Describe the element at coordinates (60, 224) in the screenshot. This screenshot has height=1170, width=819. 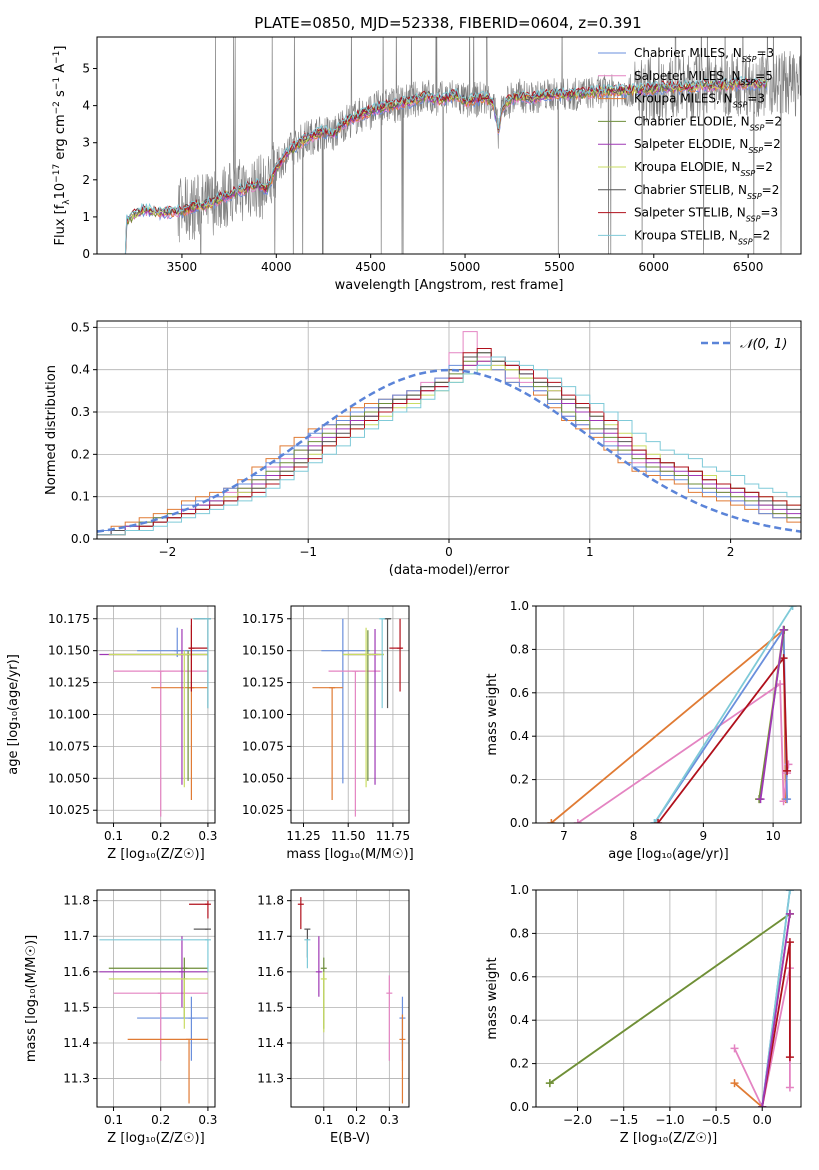
I see `y-axis-label-part: Flux [f` at that location.